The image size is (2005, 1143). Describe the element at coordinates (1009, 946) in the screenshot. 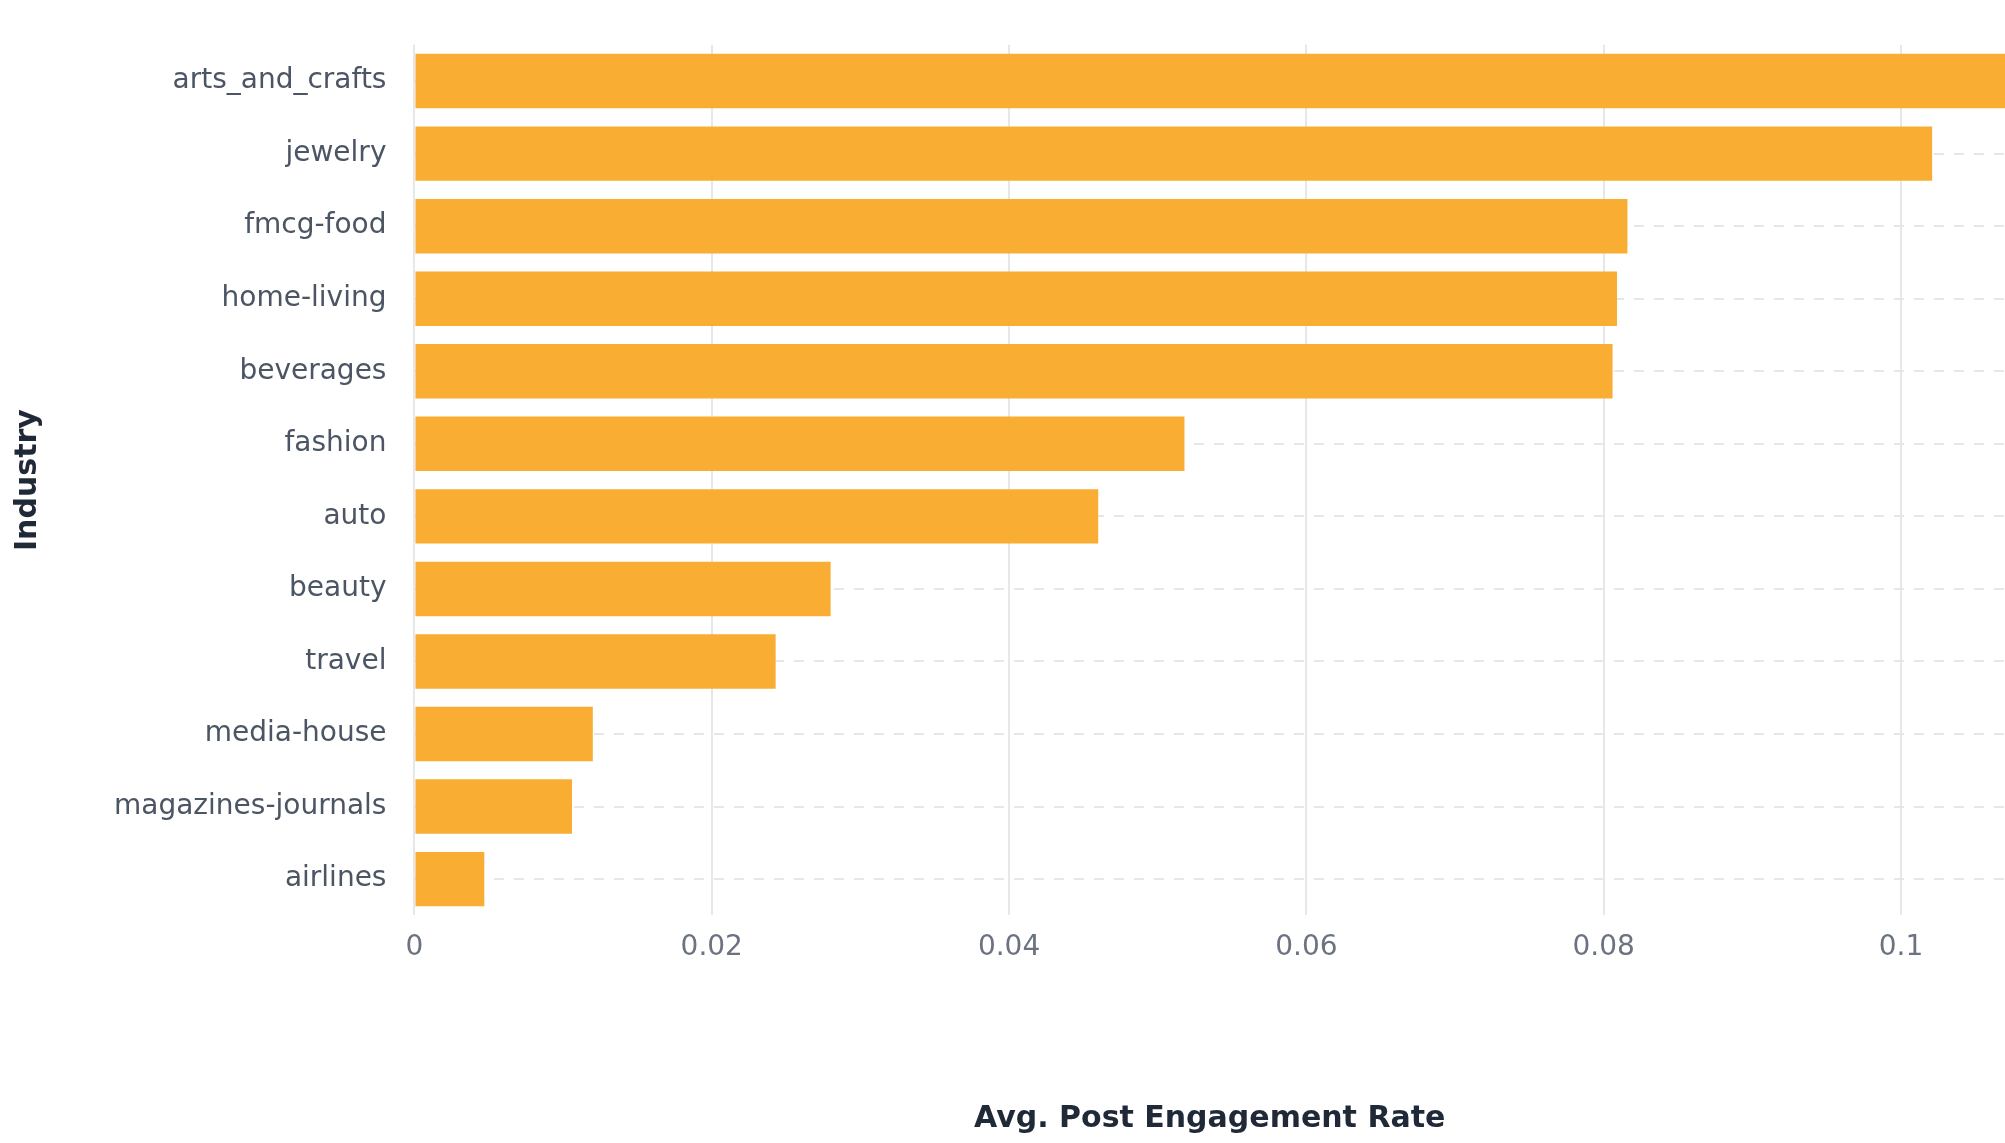

I see `x-tick-label: 0.04` at that location.